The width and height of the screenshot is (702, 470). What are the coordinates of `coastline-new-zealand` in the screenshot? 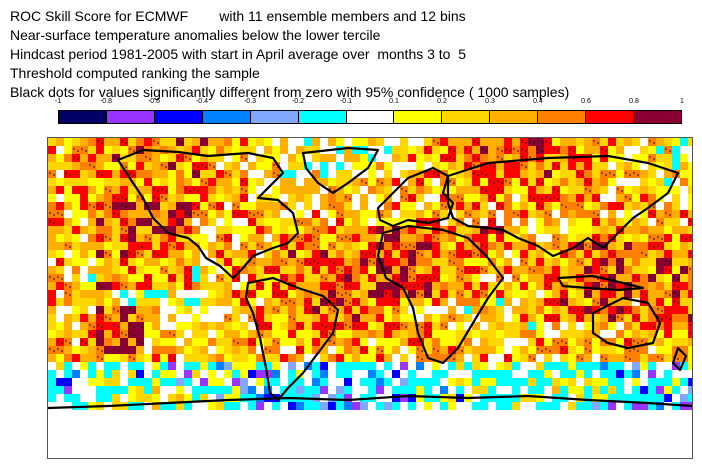 It's located at (679, 359).